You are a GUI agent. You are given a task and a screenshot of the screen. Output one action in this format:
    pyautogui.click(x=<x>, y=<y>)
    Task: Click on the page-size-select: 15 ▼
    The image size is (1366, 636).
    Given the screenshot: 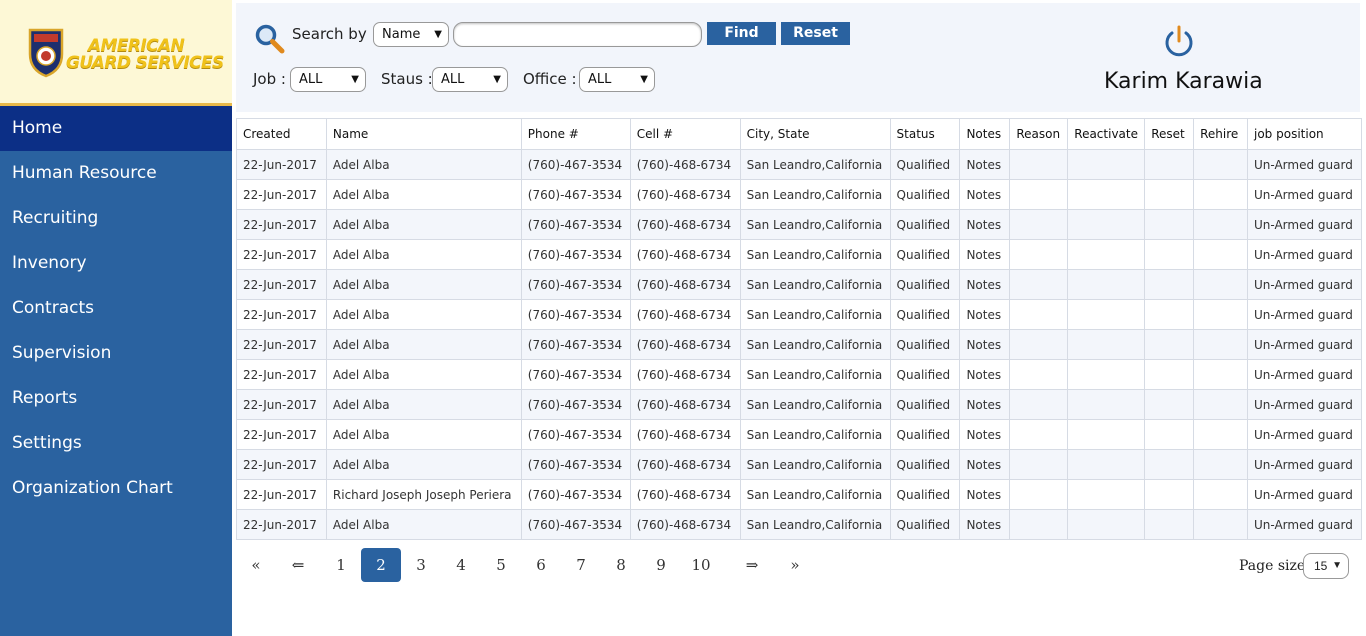 What is the action you would take?
    pyautogui.click(x=1326, y=566)
    